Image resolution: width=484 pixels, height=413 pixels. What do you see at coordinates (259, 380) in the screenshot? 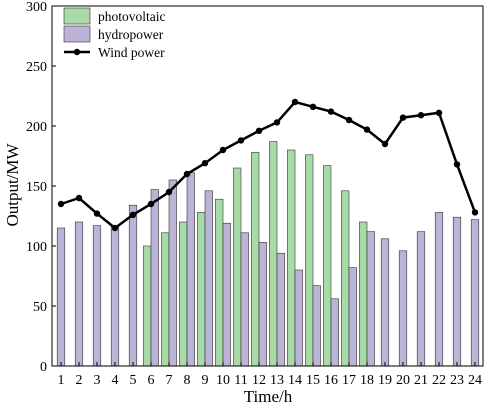
I see `x-tick-label: 12` at bounding box center [259, 380].